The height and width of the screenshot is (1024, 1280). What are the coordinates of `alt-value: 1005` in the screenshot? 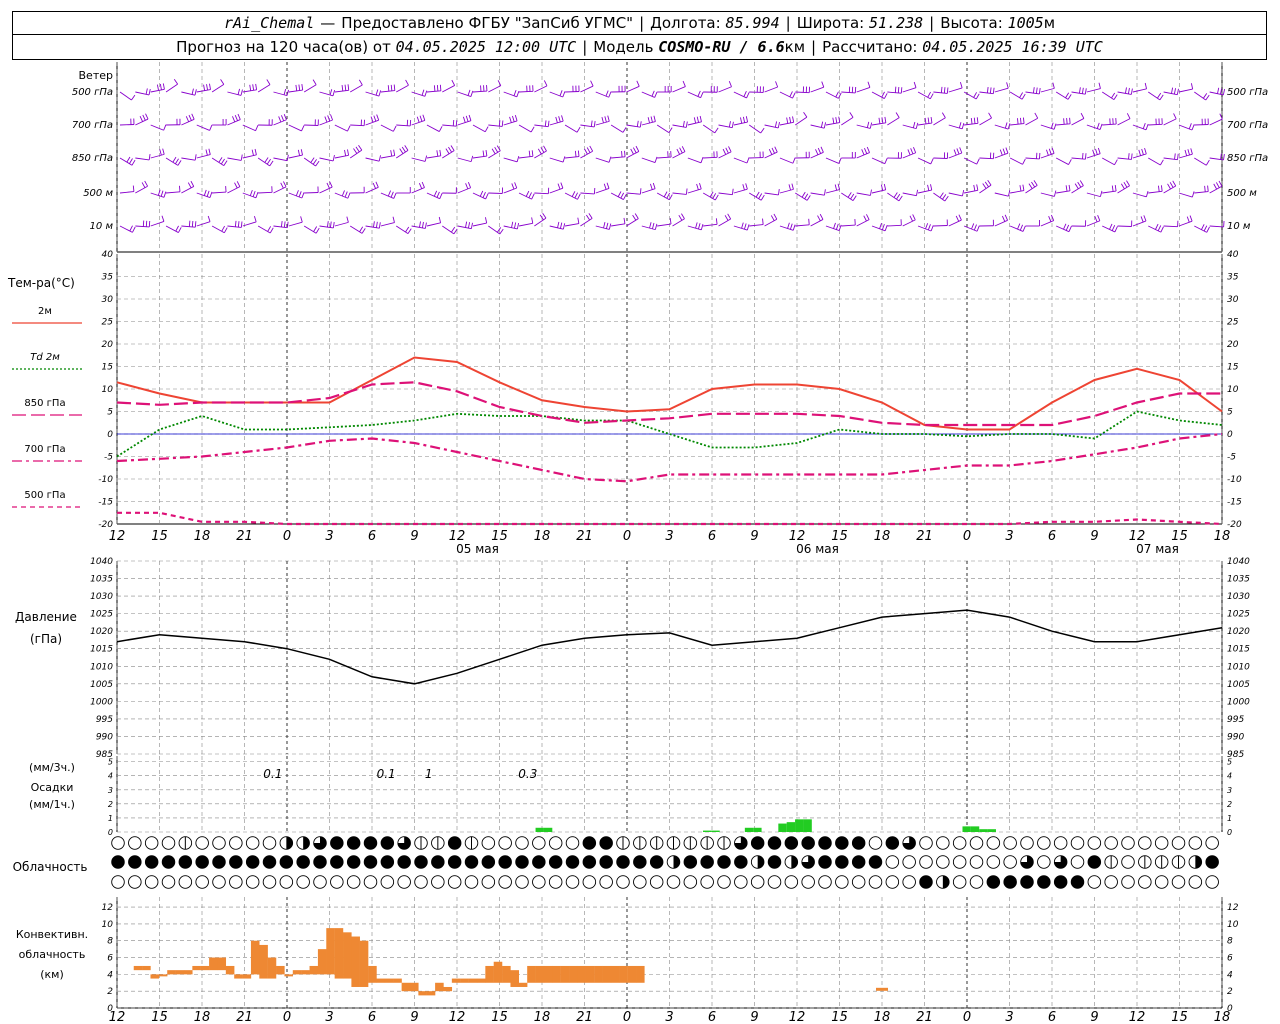 It's located at (1025, 23).